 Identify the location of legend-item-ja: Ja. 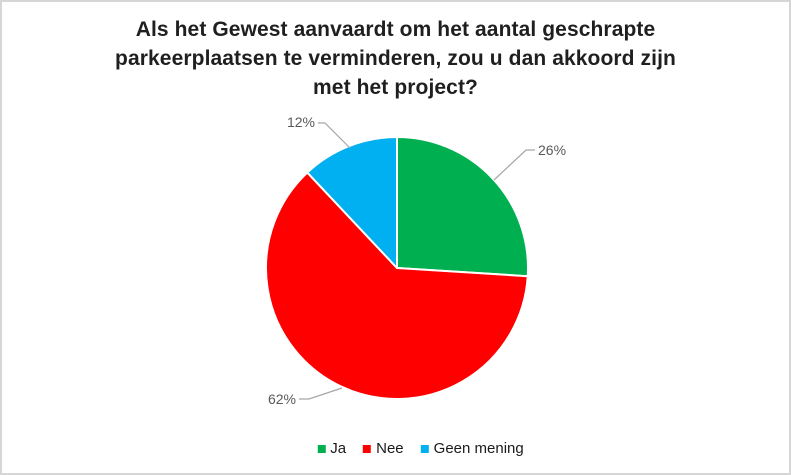
(331, 448).